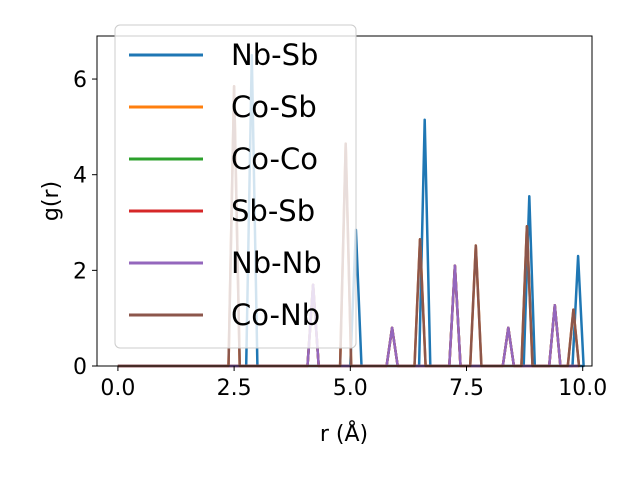  I want to click on x-tick-label: 2.5, so click(234, 388).